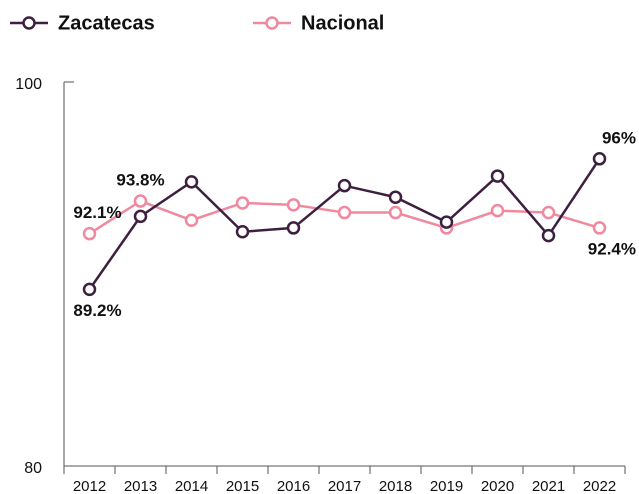  What do you see at coordinates (89, 486) in the screenshot?
I see `x-tick-label: 2012` at bounding box center [89, 486].